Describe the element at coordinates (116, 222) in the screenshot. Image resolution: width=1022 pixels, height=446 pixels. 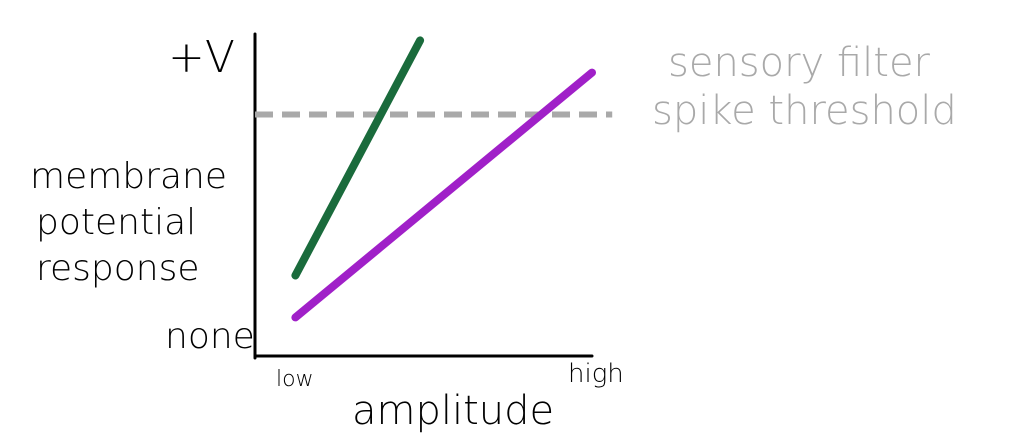
I see `y-axis-label-line-2: potential` at that location.